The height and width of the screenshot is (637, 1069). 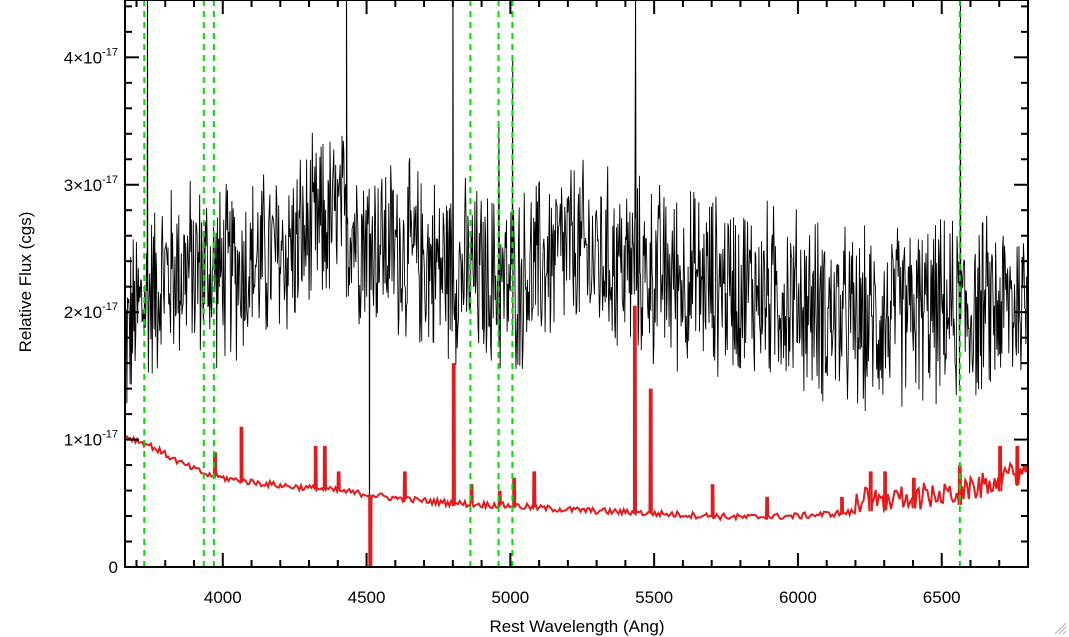 What do you see at coordinates (942, 597) in the screenshot?
I see `x-tick-label: 6500` at bounding box center [942, 597].